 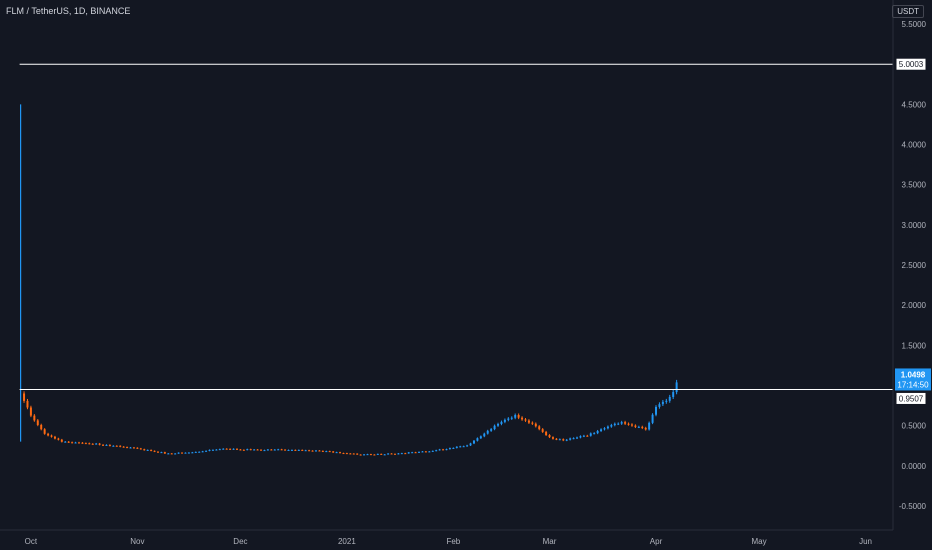 What do you see at coordinates (914, 185) in the screenshot?
I see `y-tick-label: 3.5000` at bounding box center [914, 185].